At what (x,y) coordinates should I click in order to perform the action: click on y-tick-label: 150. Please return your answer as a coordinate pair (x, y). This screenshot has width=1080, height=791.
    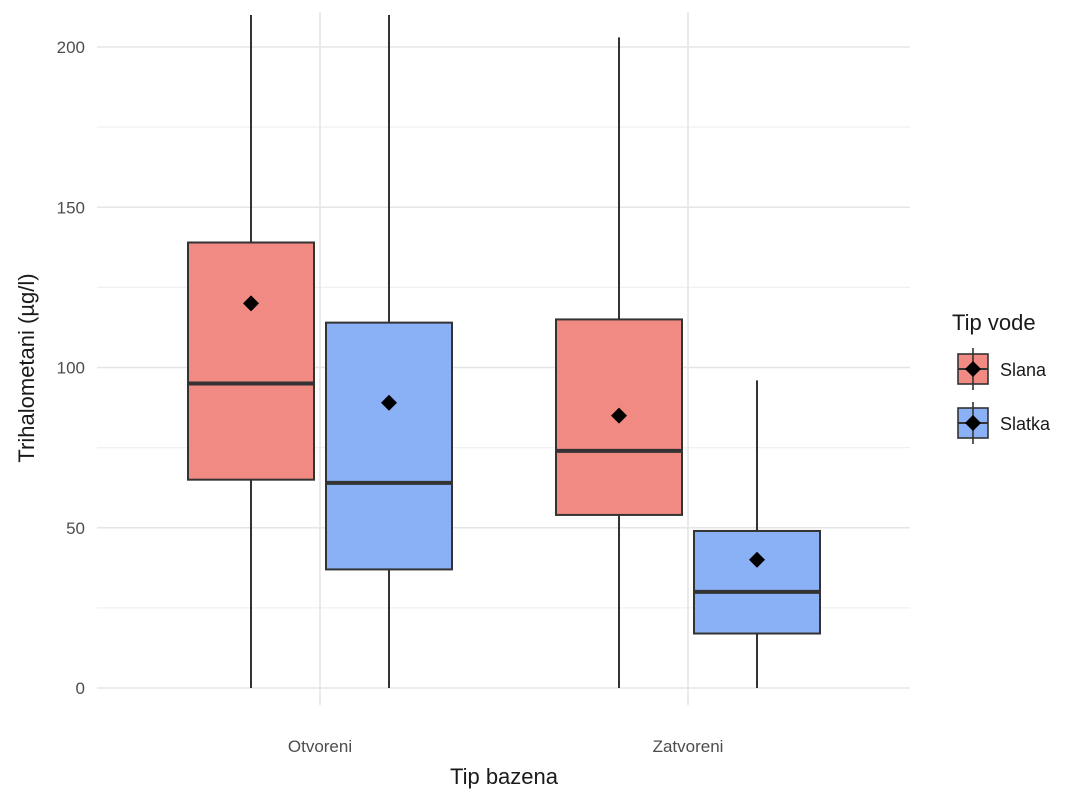
    Looking at the image, I should click on (71, 207).